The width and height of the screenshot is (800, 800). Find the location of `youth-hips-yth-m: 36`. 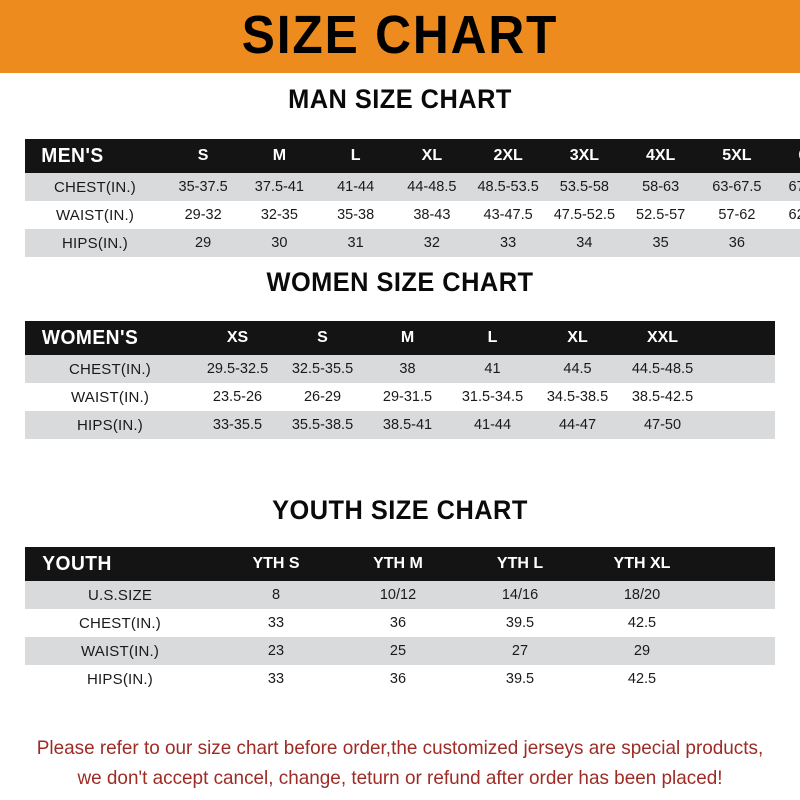

youth-hips-yth-m: 36 is located at coordinates (398, 679).